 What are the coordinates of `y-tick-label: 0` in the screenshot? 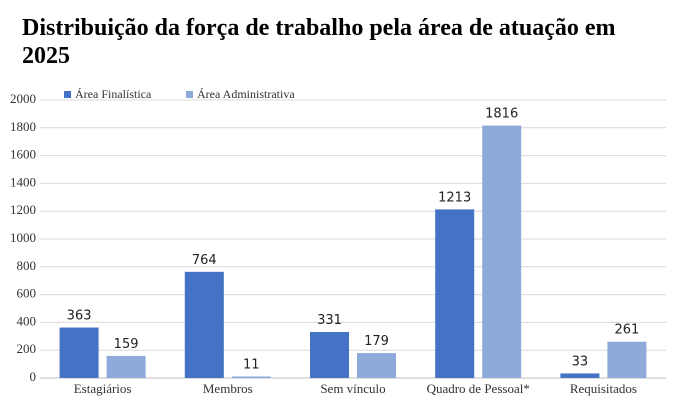 It's located at (33, 376).